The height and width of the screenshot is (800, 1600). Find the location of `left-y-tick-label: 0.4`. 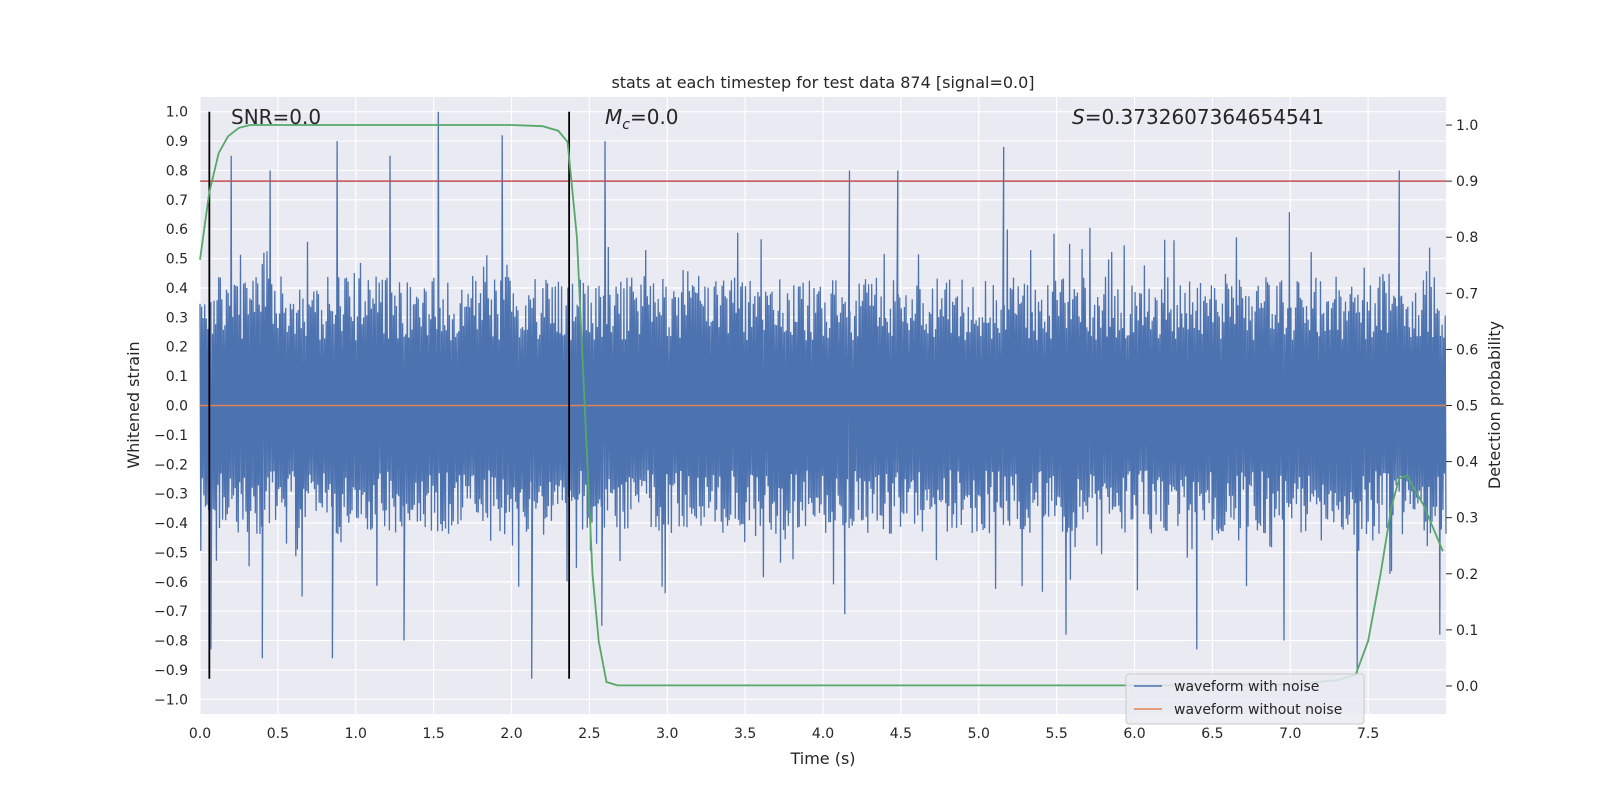

left-y-tick-label: 0.4 is located at coordinates (177, 289).